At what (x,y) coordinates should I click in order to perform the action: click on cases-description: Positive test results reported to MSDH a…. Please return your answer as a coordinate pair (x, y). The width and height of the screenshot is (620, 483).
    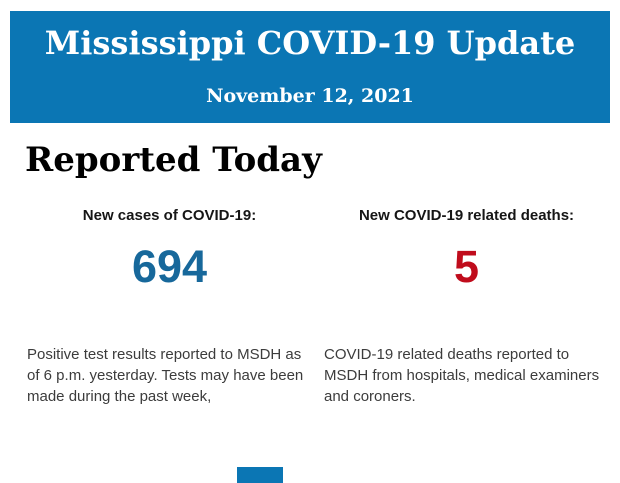
    Looking at the image, I should click on (165, 375).